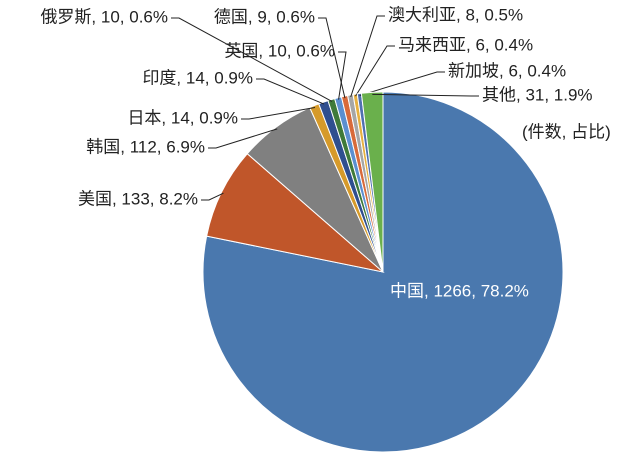 This screenshot has width=640, height=455. I want to click on data-label: 英国, 10, 0.6%, so click(279, 50).